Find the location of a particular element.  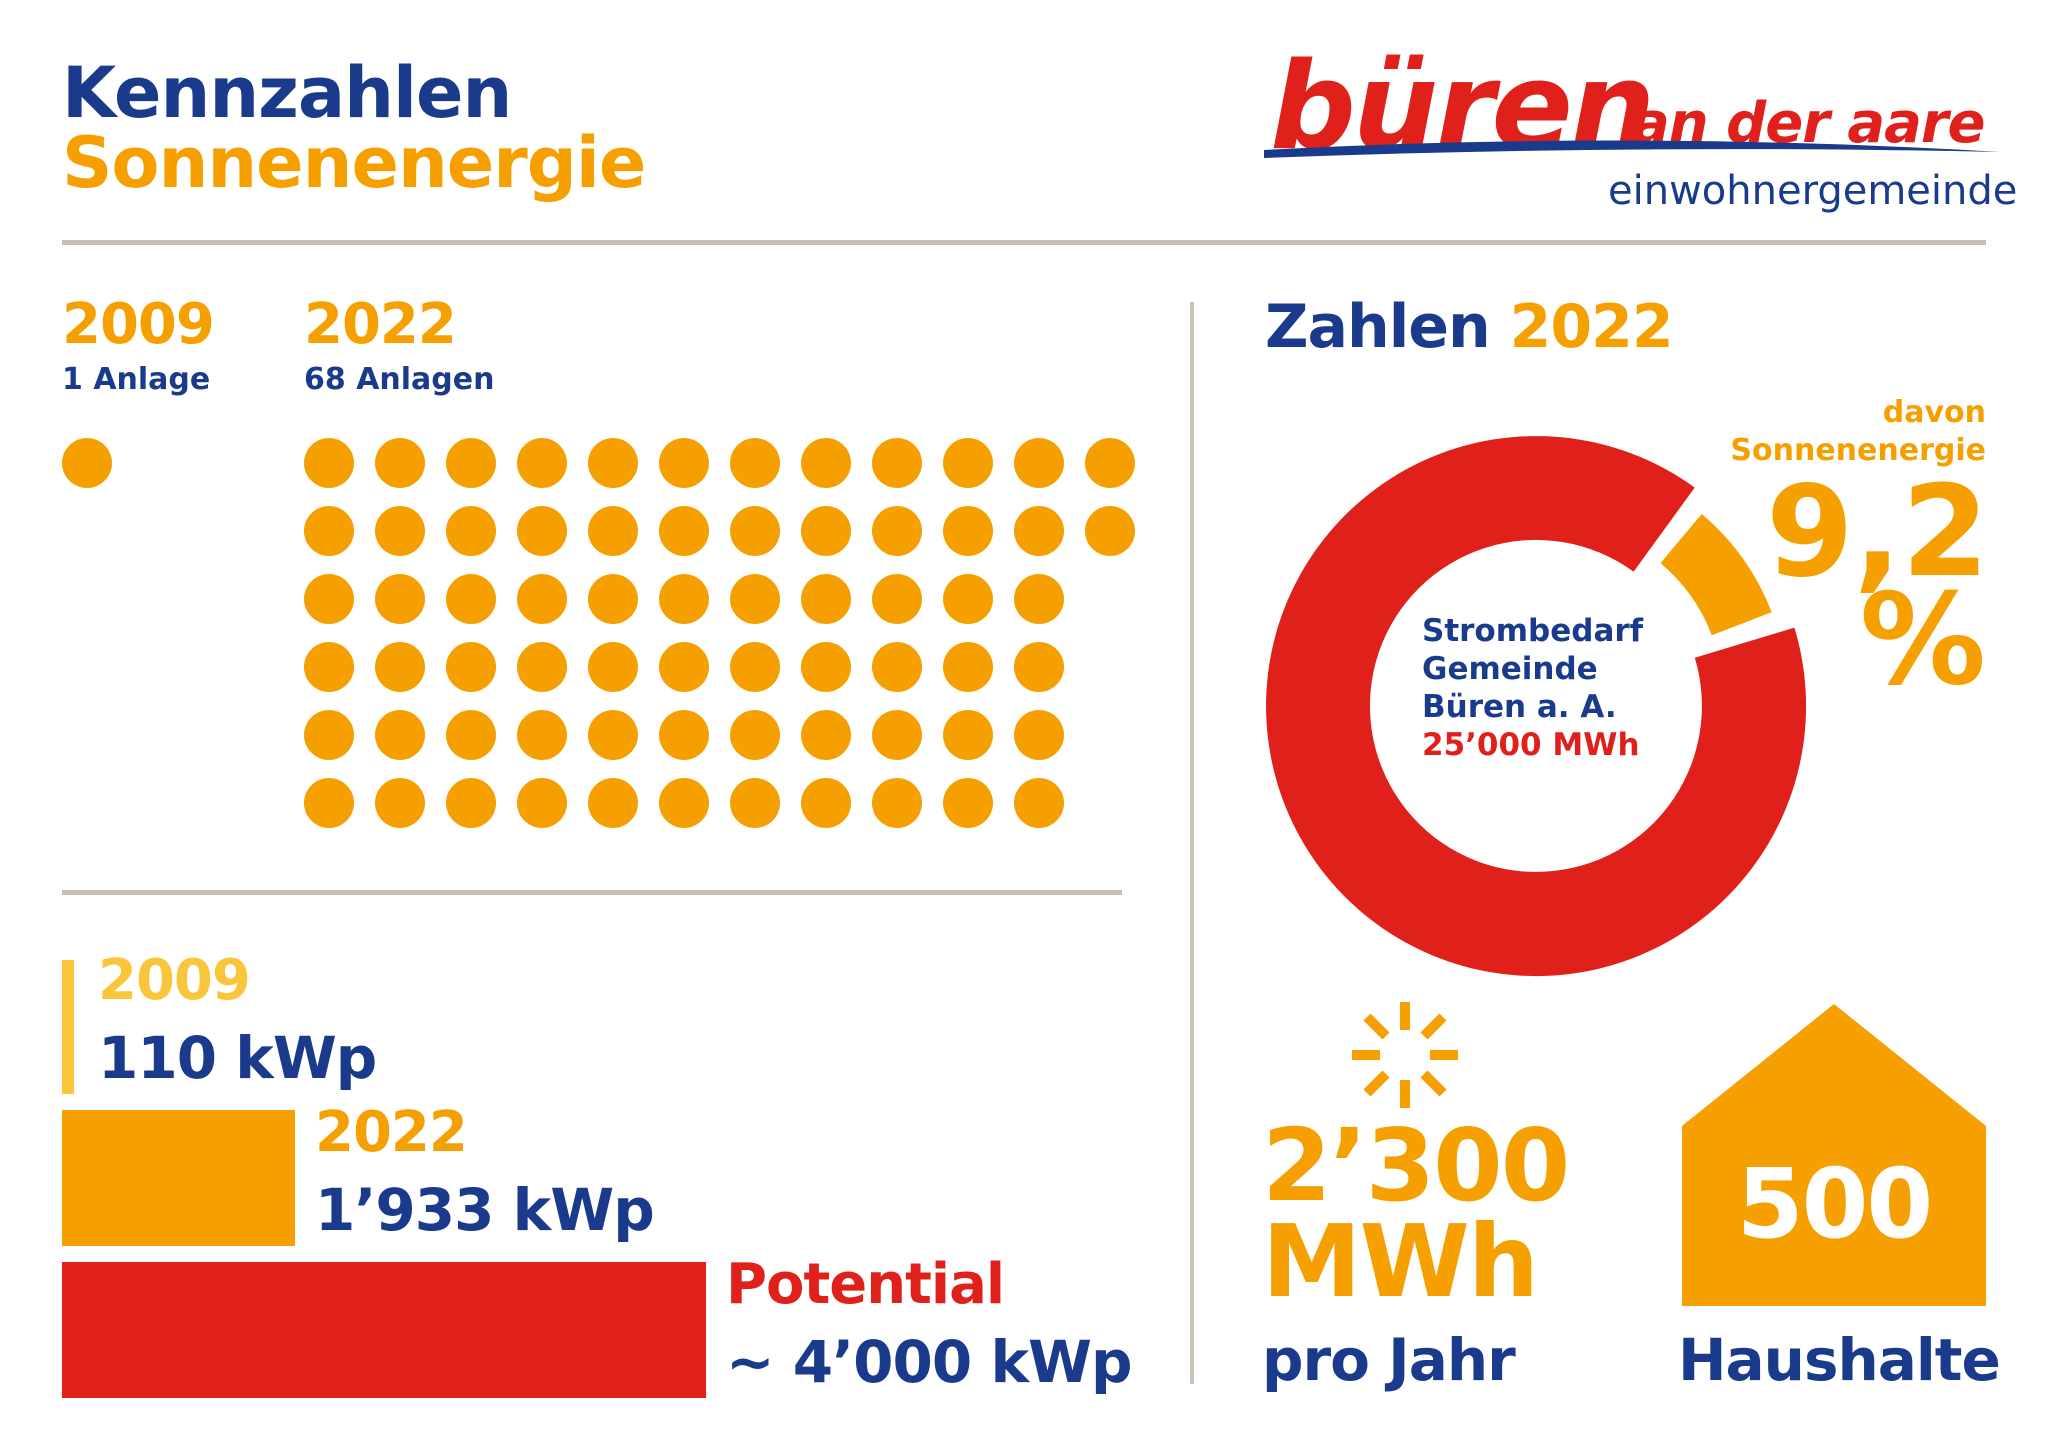

column-divider is located at coordinates (1192, 843).